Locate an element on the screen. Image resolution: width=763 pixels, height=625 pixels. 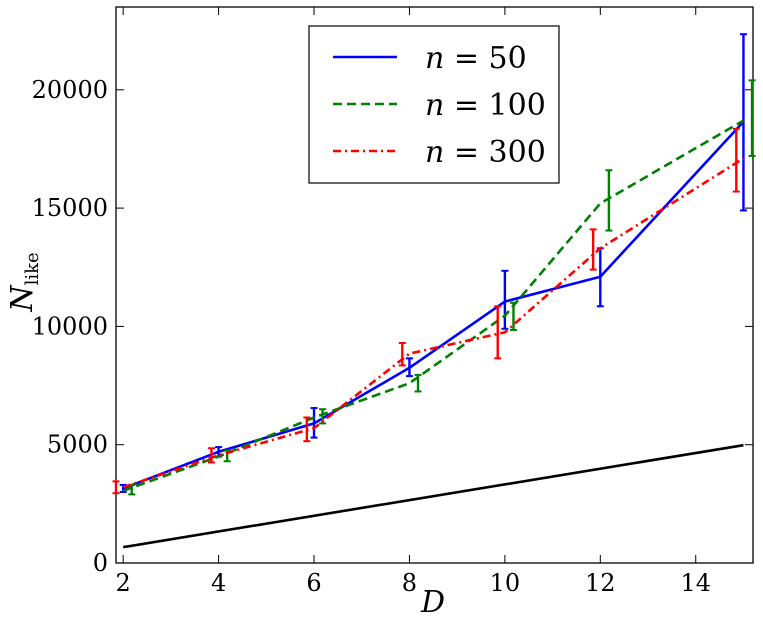
x-tick-label: 10 is located at coordinates (505, 583).